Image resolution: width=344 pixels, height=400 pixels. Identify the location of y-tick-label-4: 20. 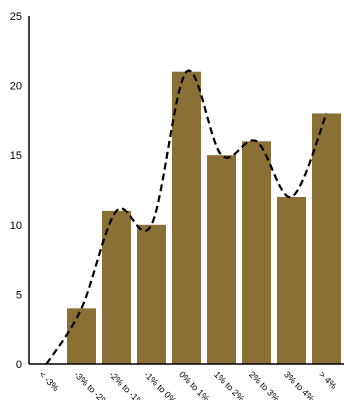
(16, 87).